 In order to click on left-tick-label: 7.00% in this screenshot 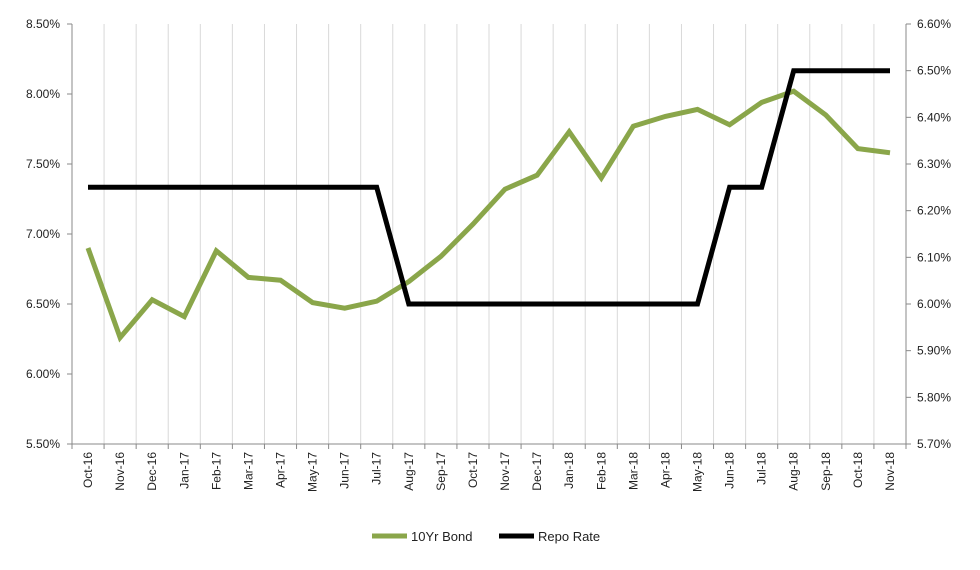, I will do `click(43, 234)`.